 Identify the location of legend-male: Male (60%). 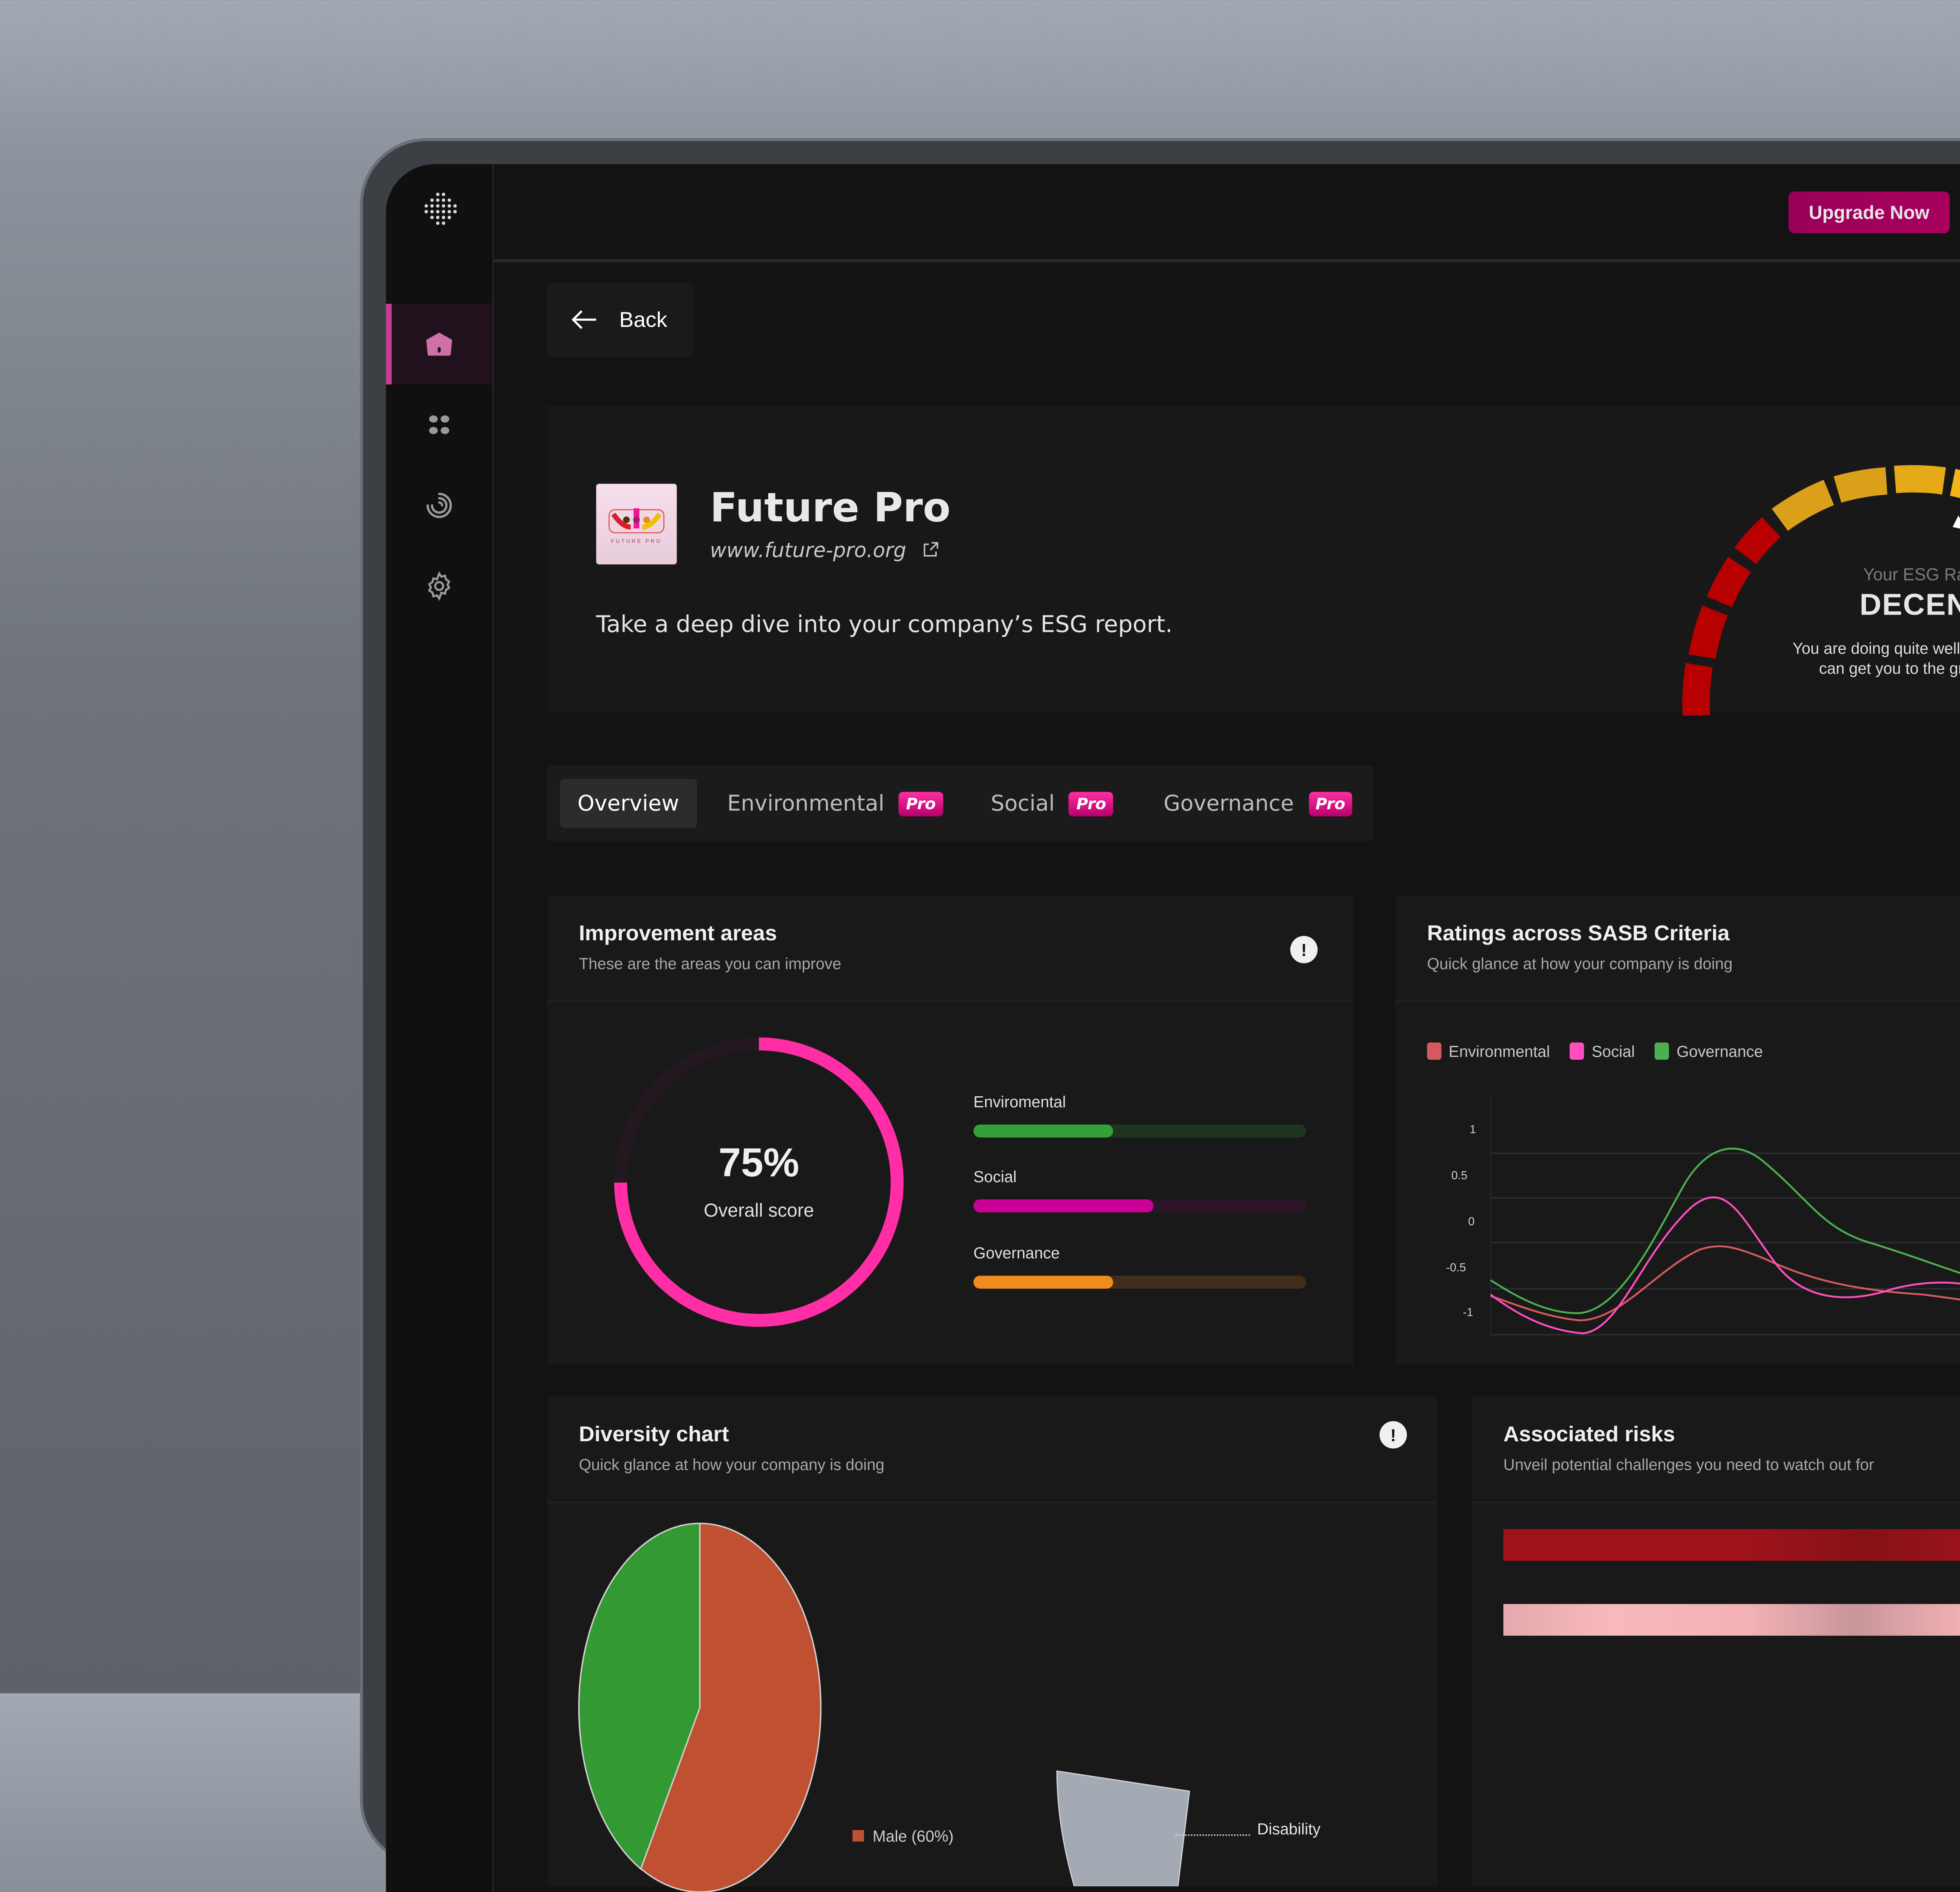
(903, 1837).